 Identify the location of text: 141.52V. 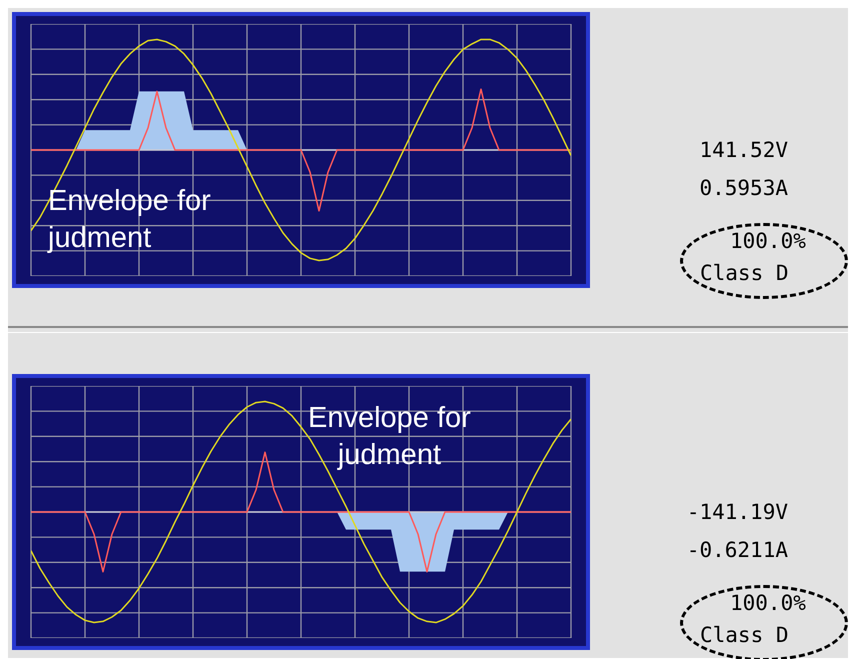
(743, 151).